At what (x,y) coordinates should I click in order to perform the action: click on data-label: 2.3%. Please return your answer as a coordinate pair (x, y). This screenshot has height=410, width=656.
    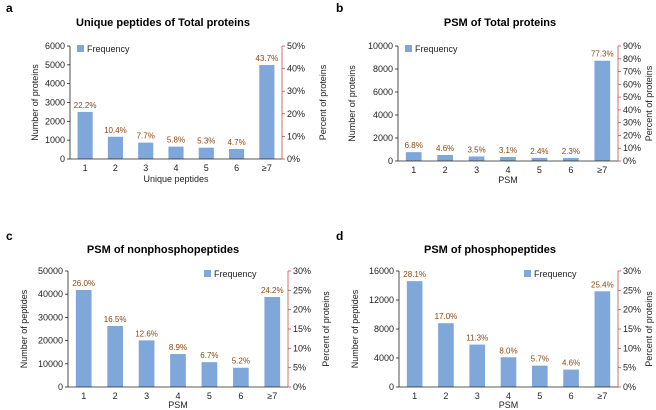
    Looking at the image, I should click on (571, 151).